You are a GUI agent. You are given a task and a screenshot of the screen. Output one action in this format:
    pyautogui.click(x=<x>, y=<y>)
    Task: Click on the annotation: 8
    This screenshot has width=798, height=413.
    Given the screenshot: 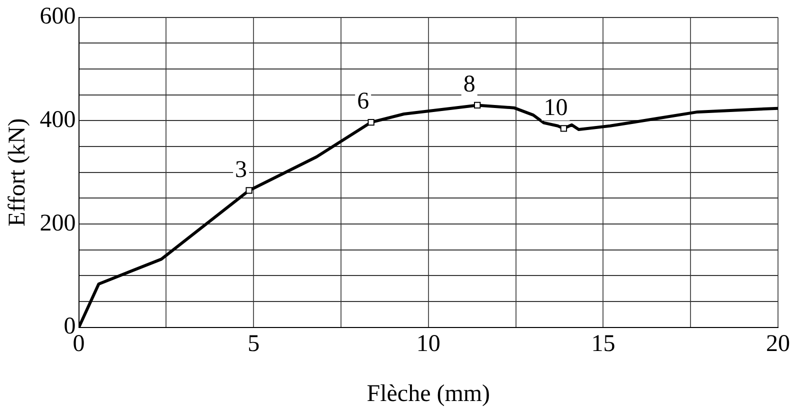 What is the action you would take?
    pyautogui.click(x=469, y=85)
    